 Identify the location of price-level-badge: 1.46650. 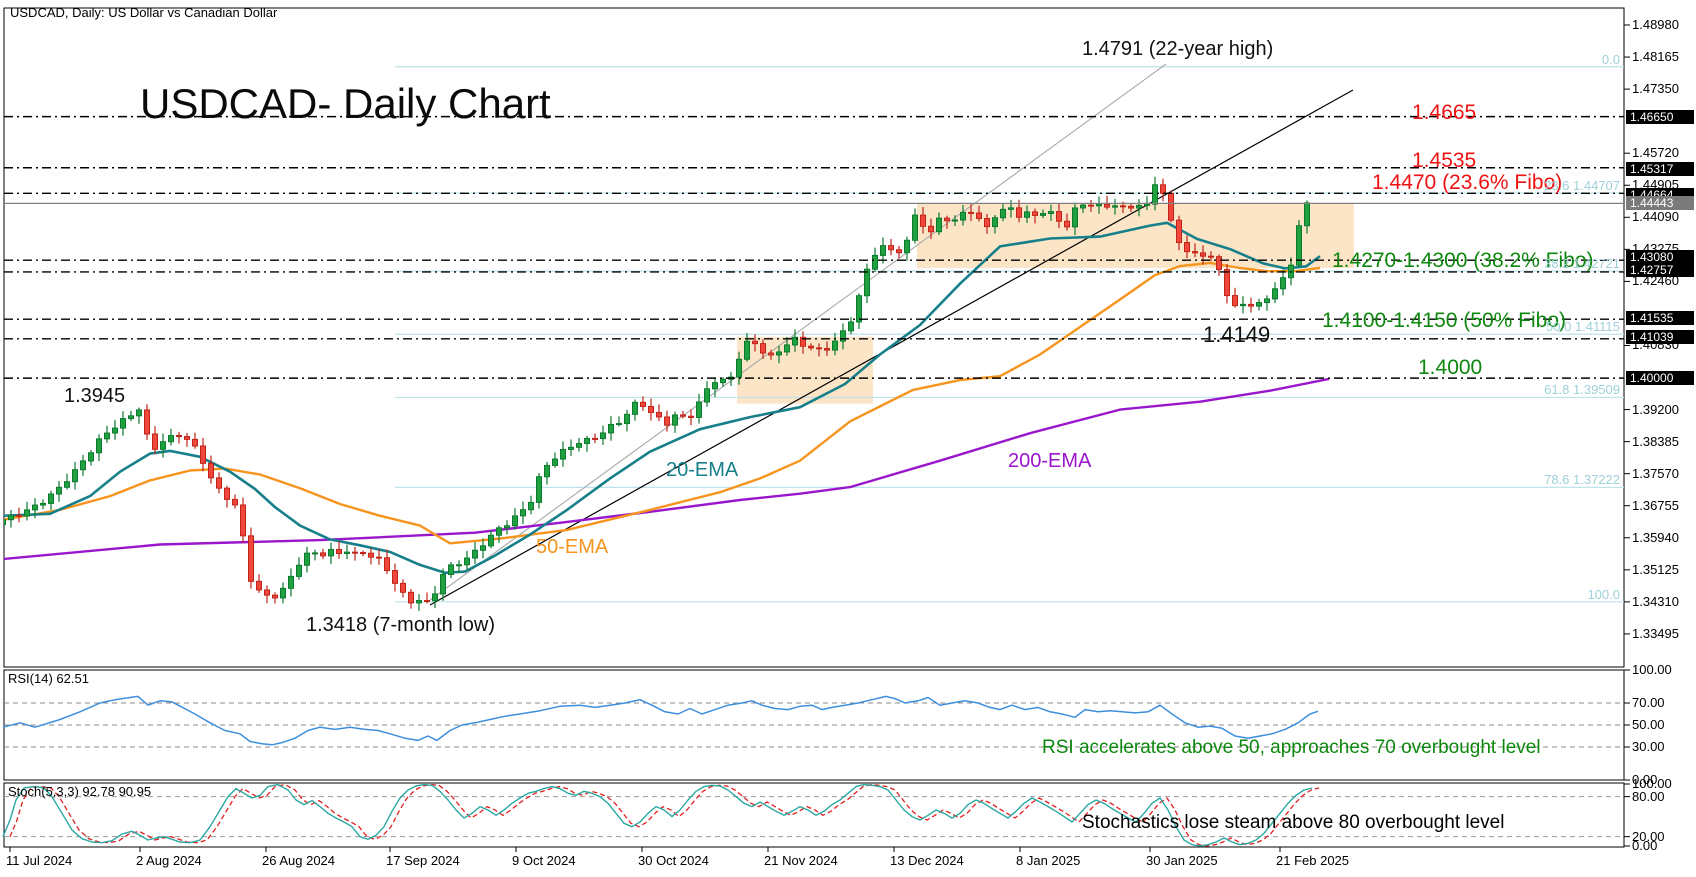
(1660, 116).